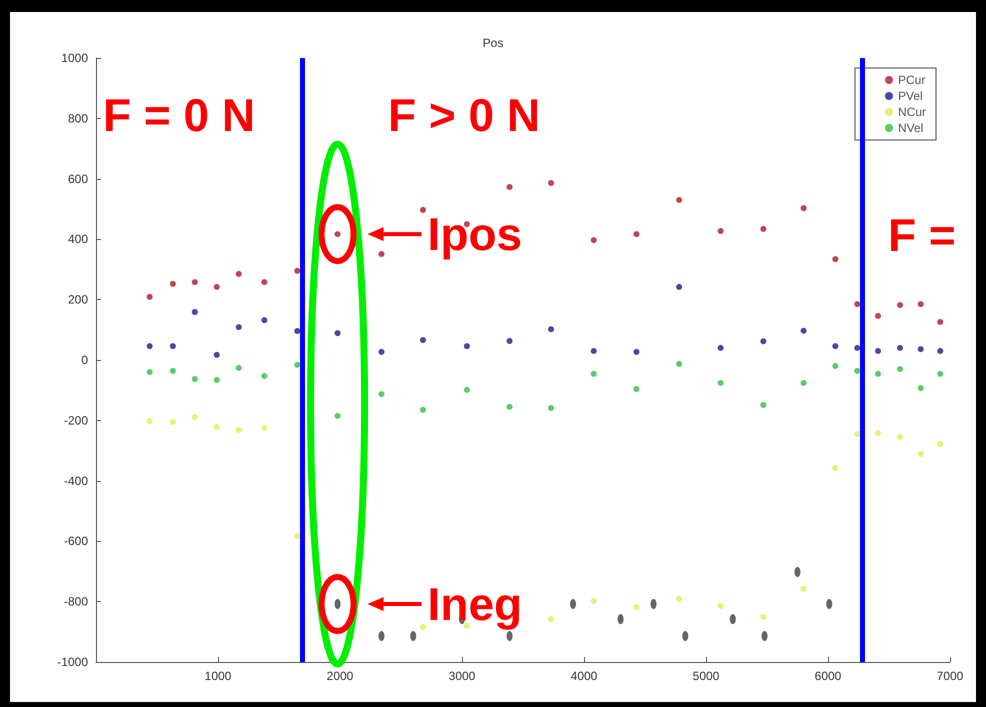  What do you see at coordinates (179, 115) in the screenshot?
I see `annotation: F = 0 N` at bounding box center [179, 115].